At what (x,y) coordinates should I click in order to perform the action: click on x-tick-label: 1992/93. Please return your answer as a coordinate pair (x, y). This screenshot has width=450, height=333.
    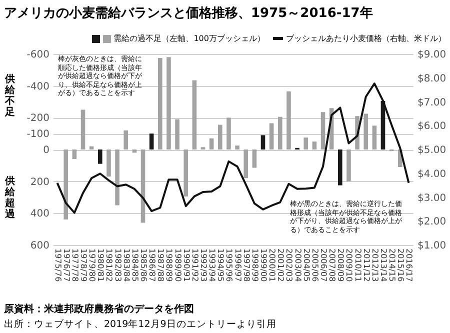
    Looking at the image, I should click on (203, 265).